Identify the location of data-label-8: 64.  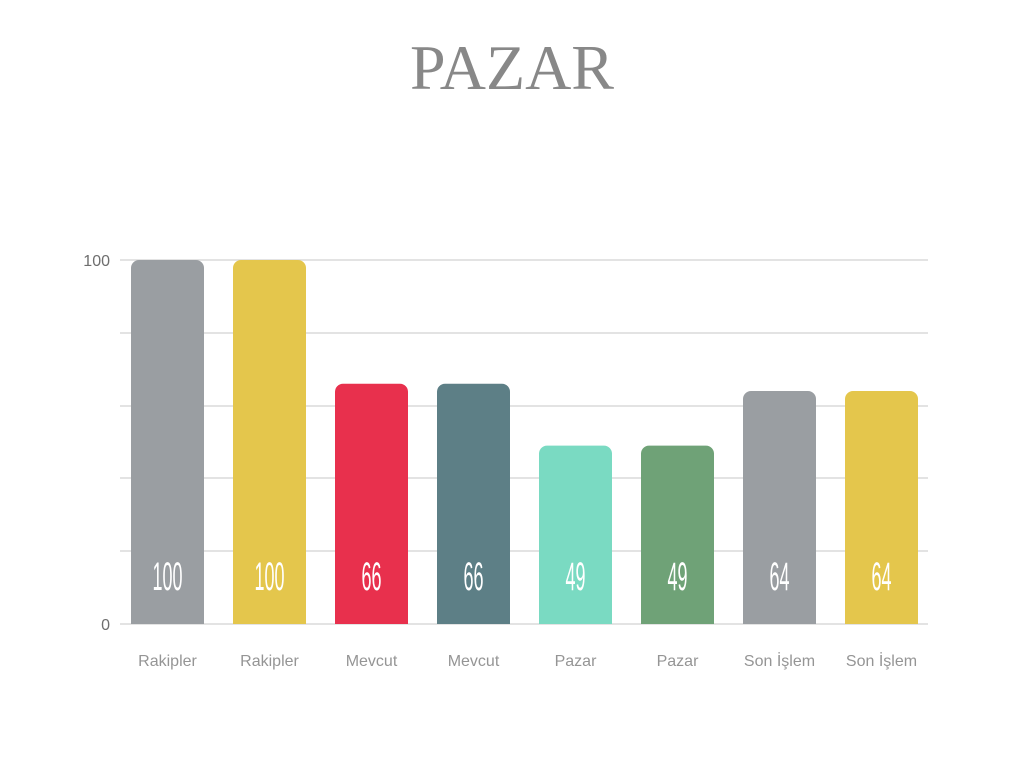
(882, 577).